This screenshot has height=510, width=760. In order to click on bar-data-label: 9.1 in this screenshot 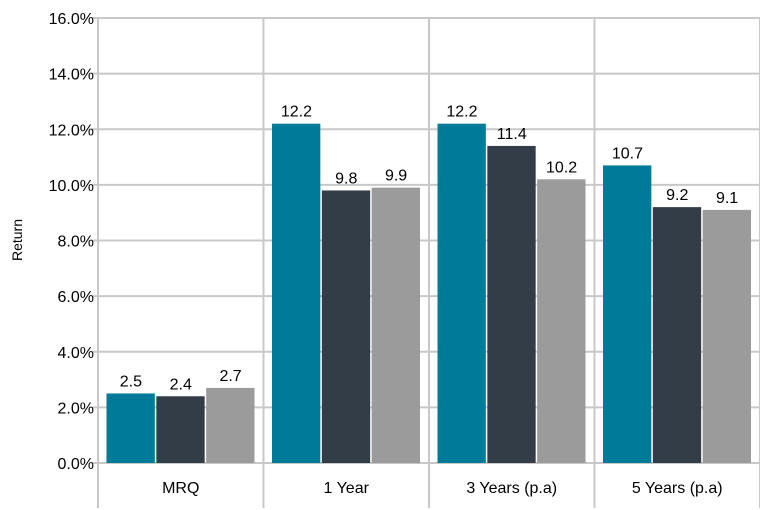, I will do `click(727, 198)`.